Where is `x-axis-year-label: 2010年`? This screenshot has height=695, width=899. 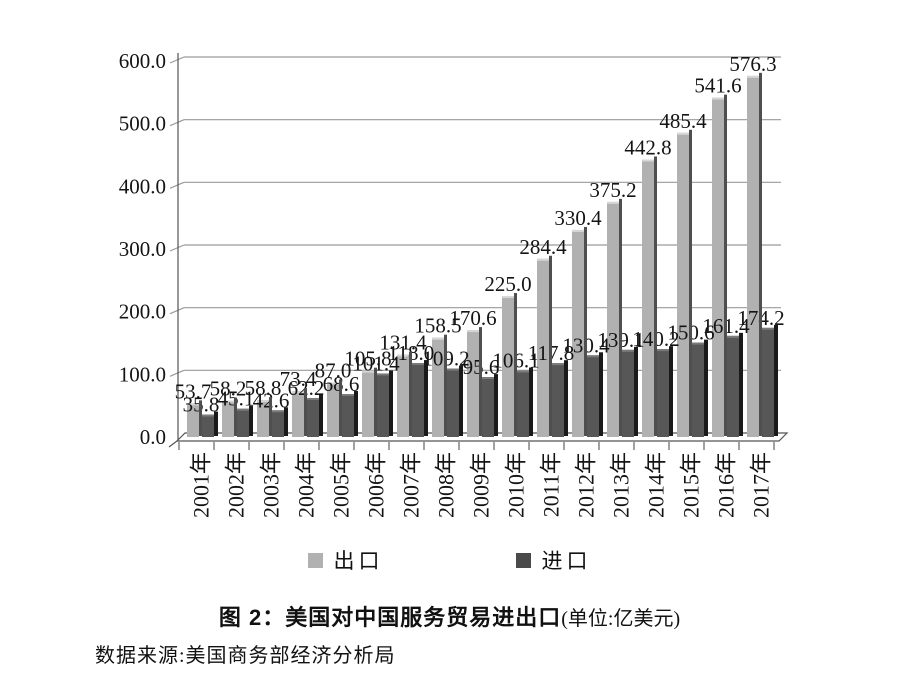
x-axis-year-label: 2010年 is located at coordinates (516, 485).